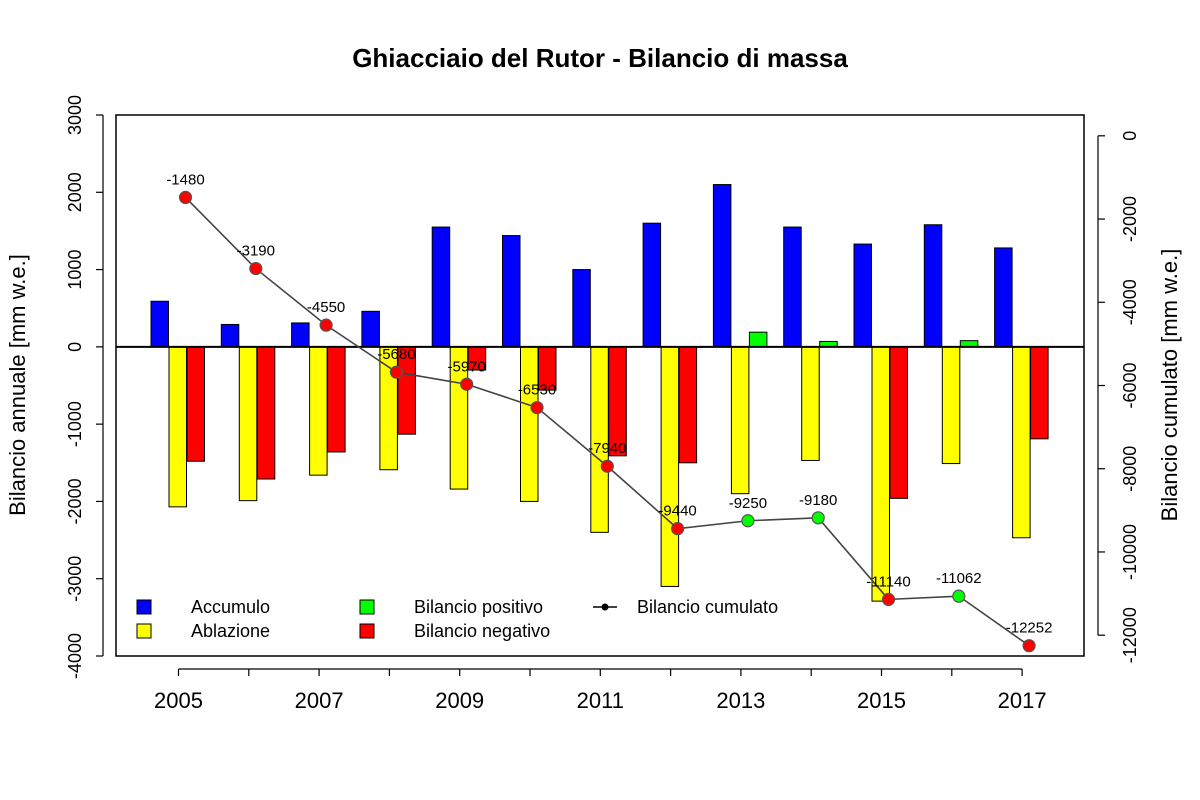 Image resolution: width=1200 pixels, height=800 pixels. What do you see at coordinates (600, 700) in the screenshot?
I see `x-tick-label-2011: 2011` at bounding box center [600, 700].